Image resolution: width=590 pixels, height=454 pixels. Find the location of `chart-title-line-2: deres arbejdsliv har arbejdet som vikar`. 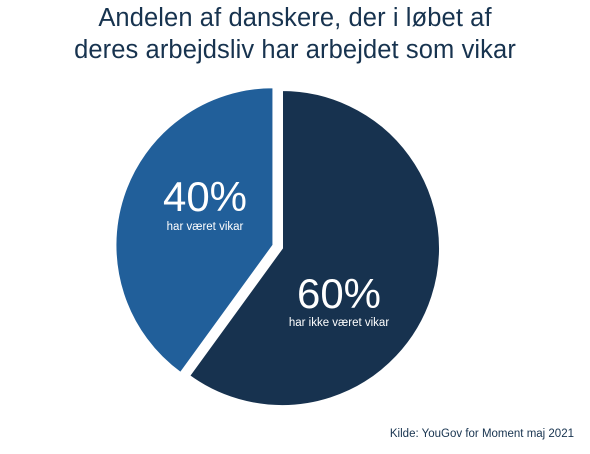

chart-title-line-2: deres arbejdsliv har arbejdet som vikar is located at coordinates (295, 50).